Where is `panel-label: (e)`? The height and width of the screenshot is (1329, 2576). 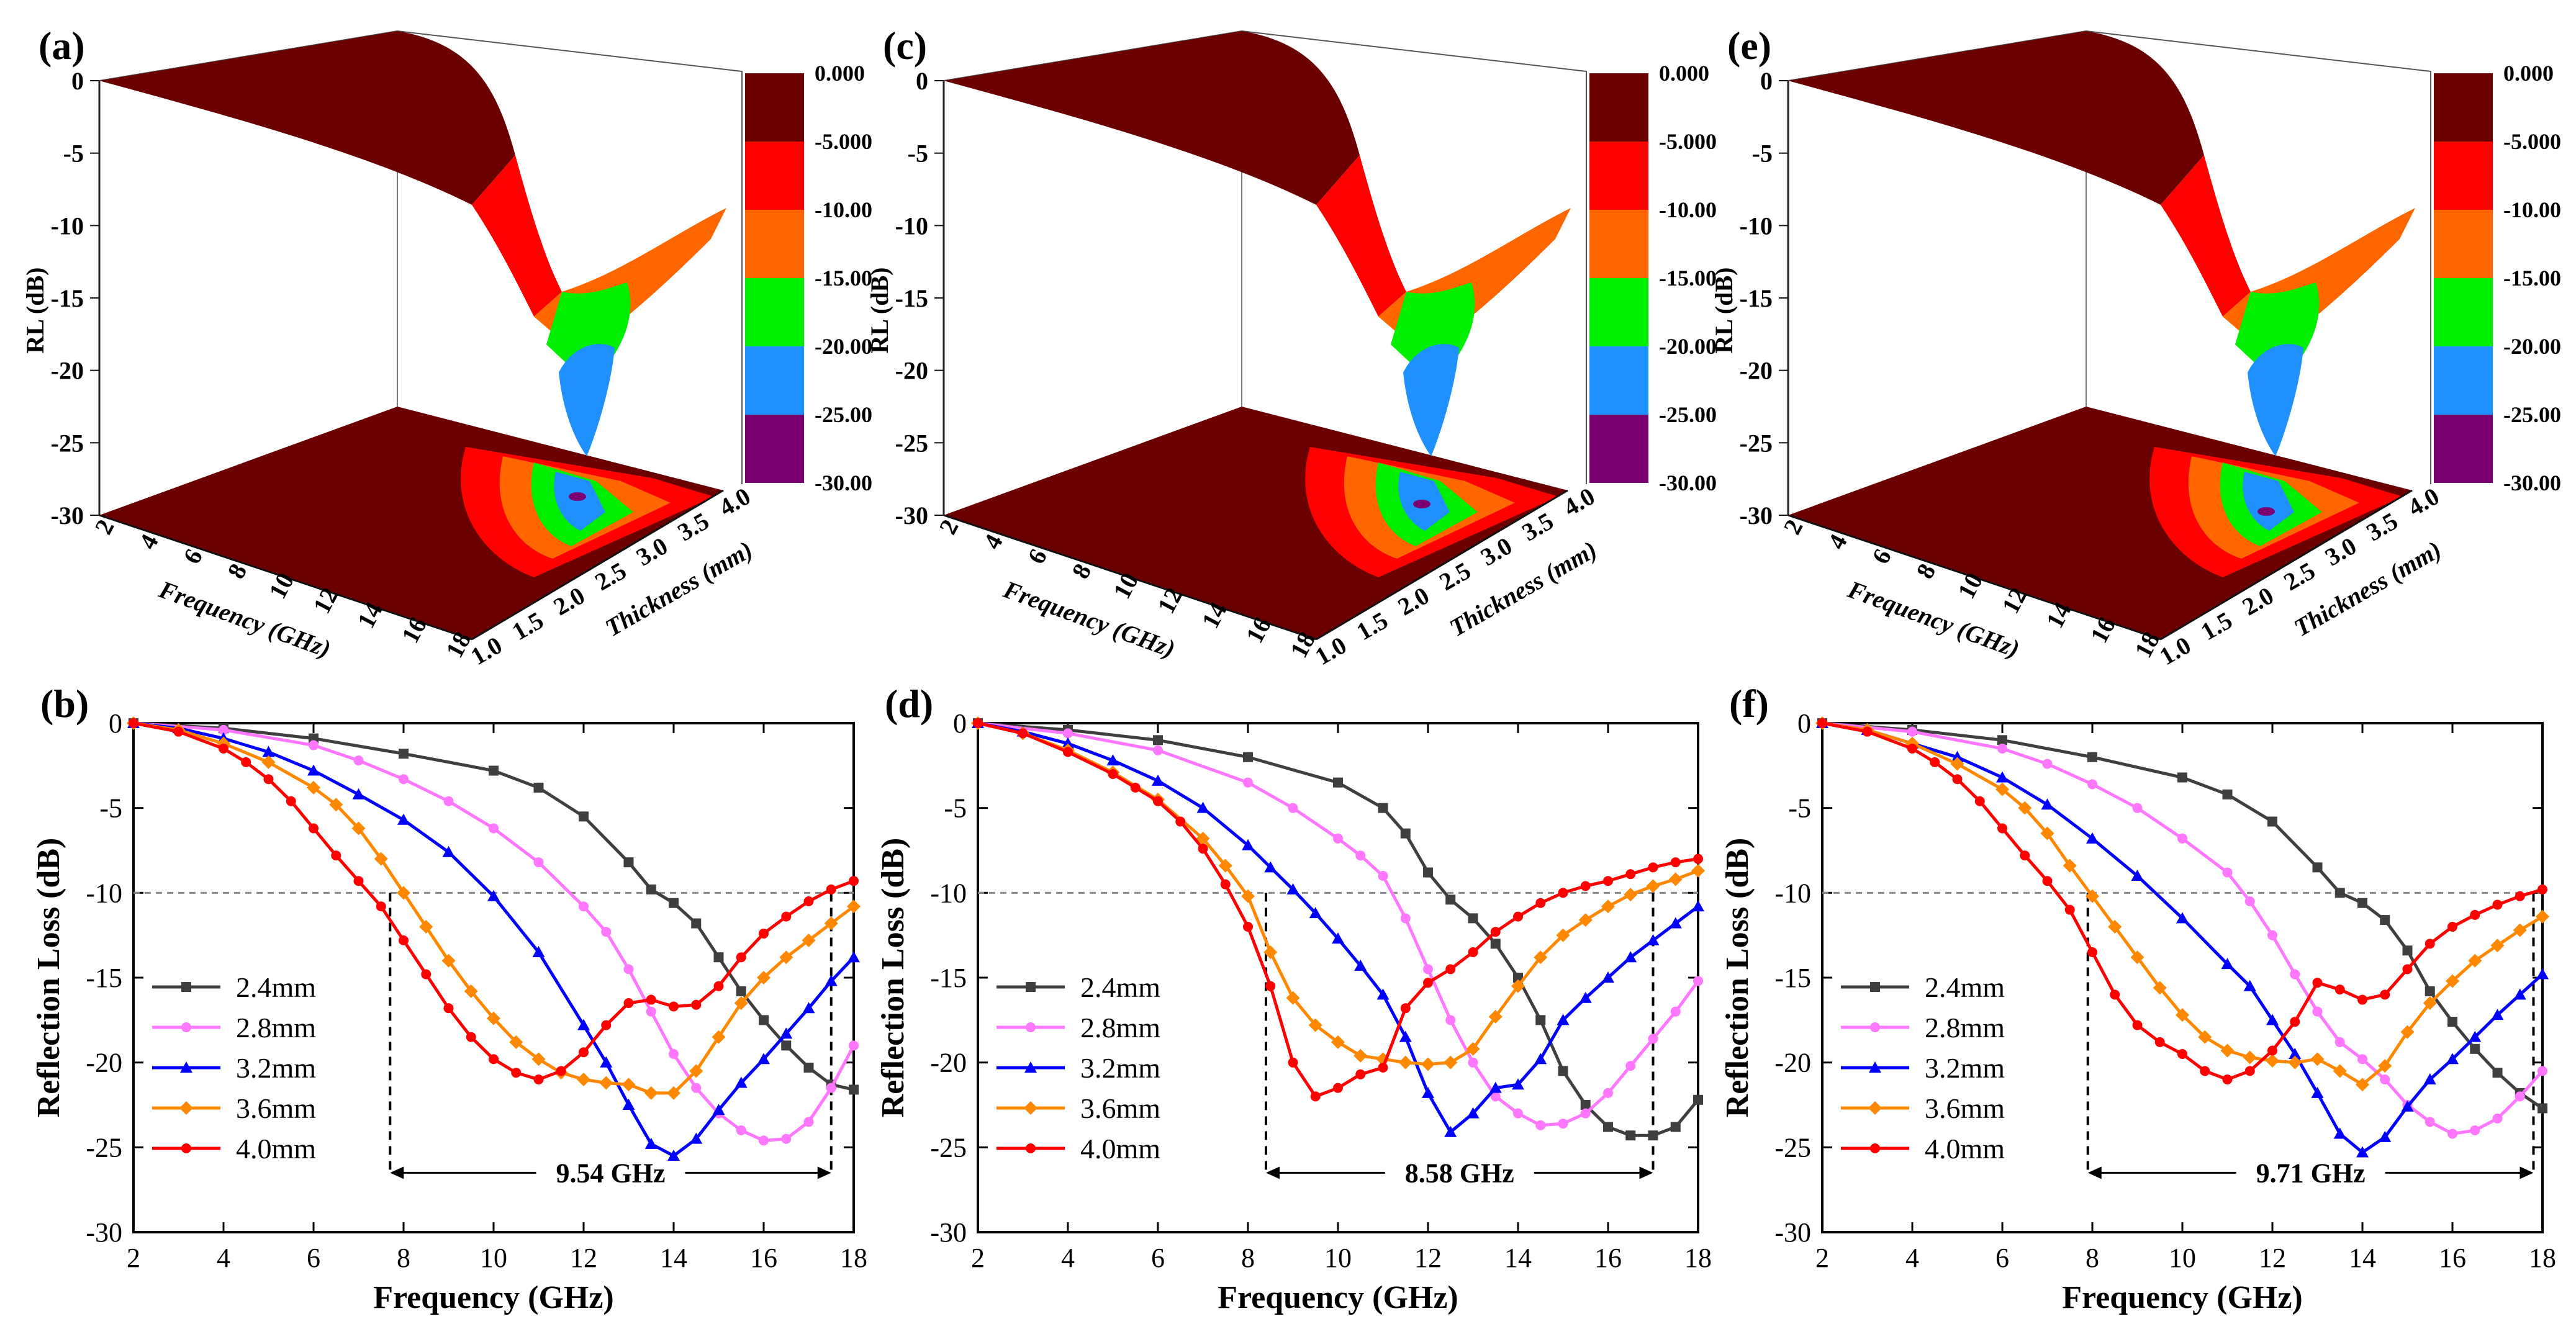
panel-label: (e) is located at coordinates (1749, 46).